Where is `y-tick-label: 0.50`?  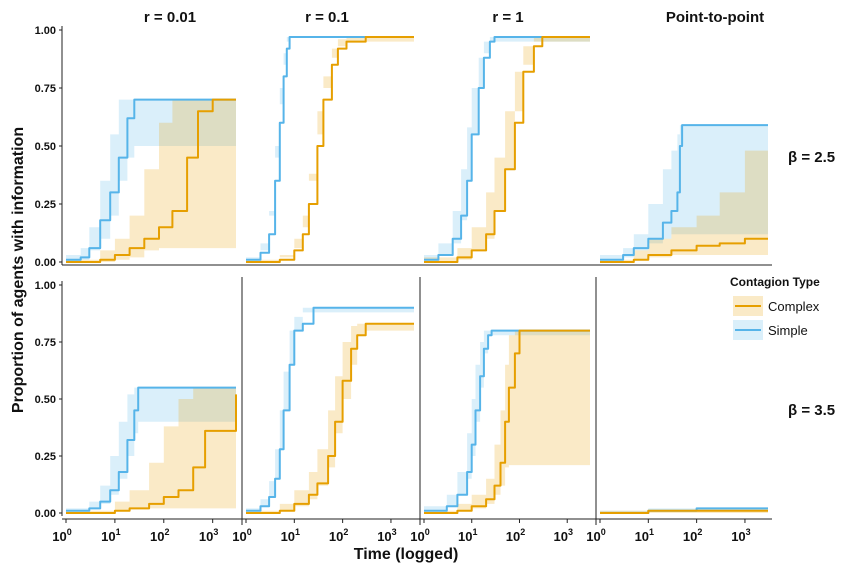 y-tick-label: 0.50 is located at coordinates (45, 147).